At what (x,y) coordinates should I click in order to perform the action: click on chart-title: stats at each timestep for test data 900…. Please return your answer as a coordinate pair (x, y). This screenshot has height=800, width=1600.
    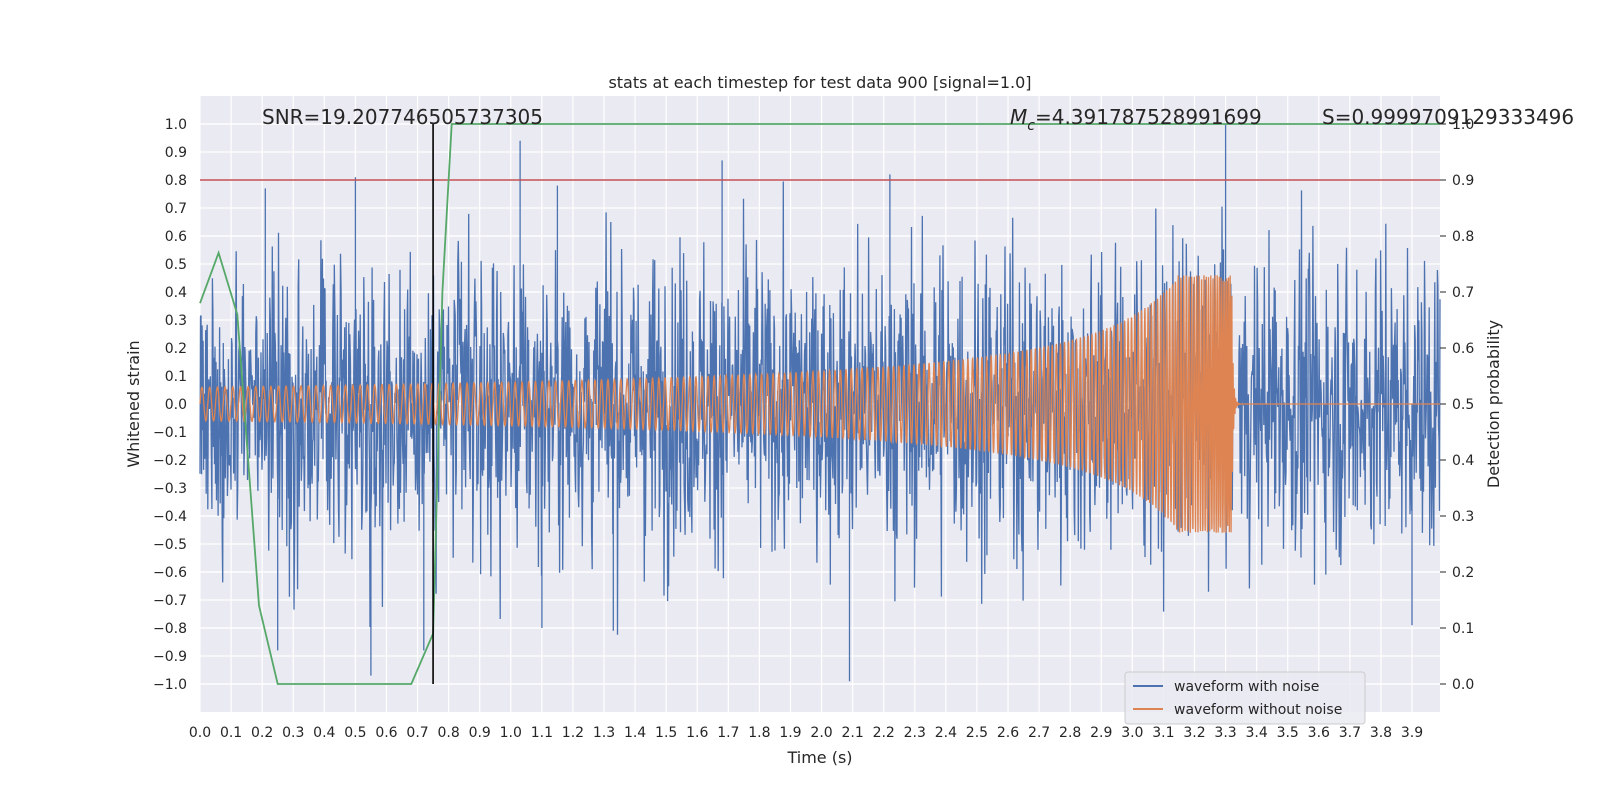
    Looking at the image, I should click on (819, 82).